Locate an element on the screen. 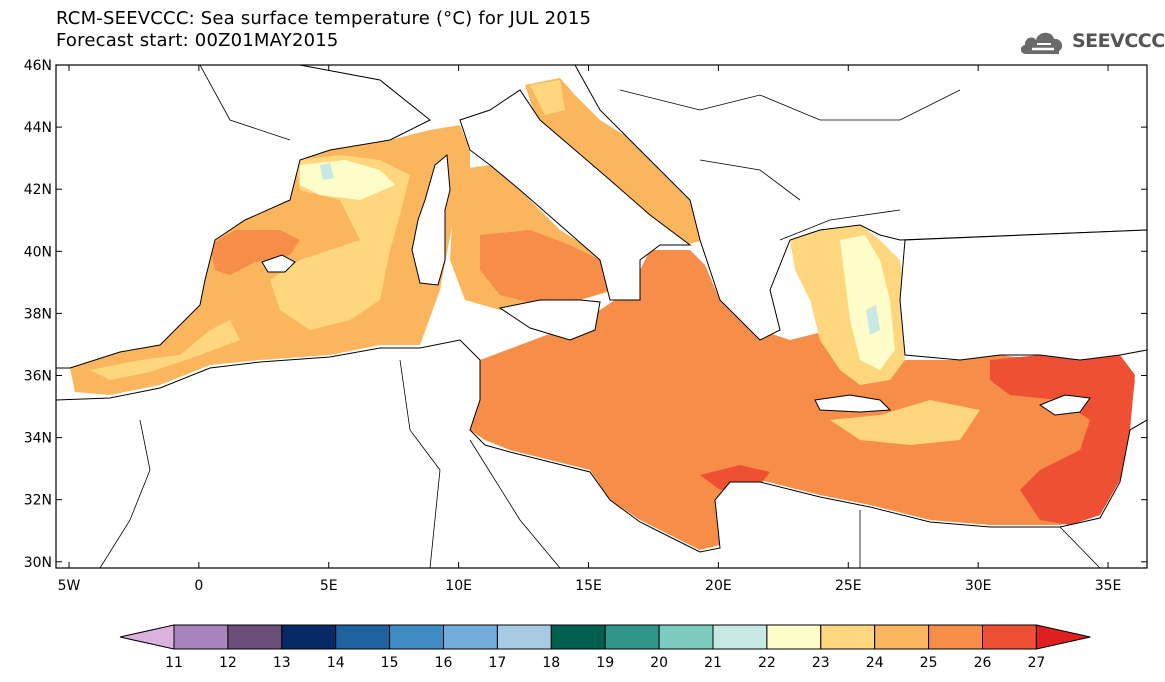  colorbar-low-arrow is located at coordinates (147, 637).